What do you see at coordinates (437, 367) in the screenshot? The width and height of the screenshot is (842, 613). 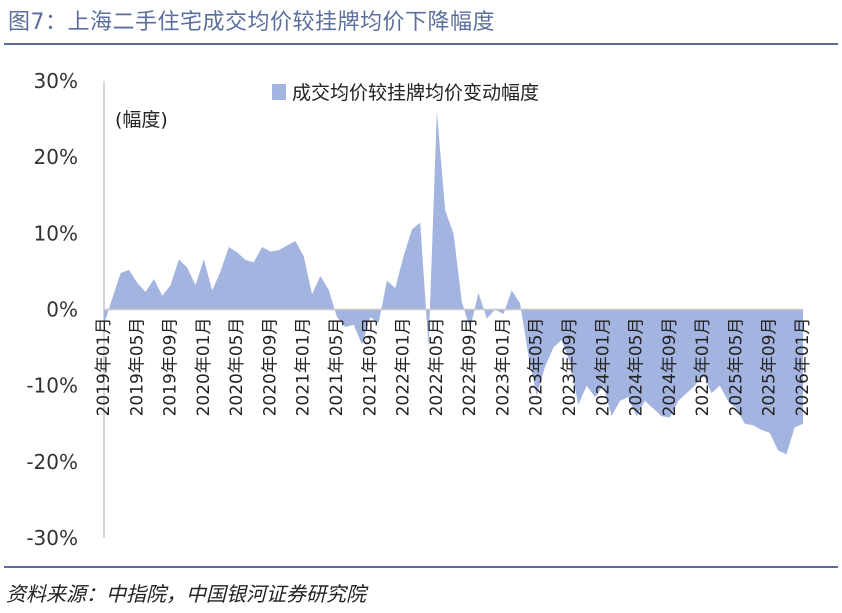 I see `x-tick-label: 2022年05月` at bounding box center [437, 367].